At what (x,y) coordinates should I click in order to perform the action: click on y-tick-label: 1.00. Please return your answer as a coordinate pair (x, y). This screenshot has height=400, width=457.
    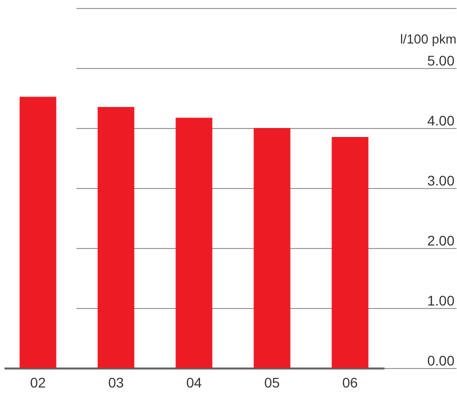
    Looking at the image, I should click on (441, 300).